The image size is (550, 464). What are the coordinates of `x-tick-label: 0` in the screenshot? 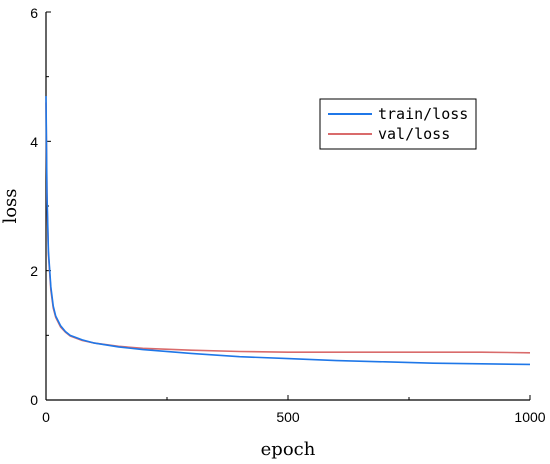 It's located at (46, 417).